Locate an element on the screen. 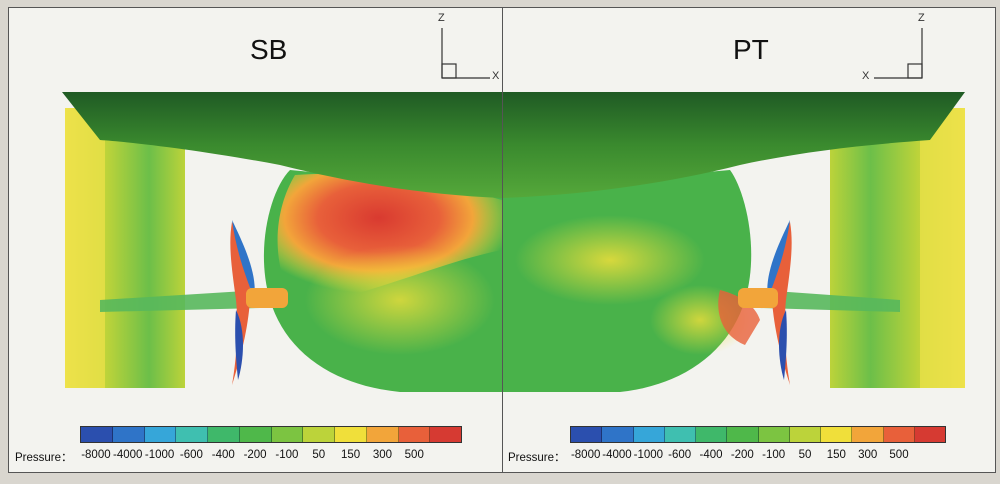  panel-title-sb: SB is located at coordinates (269, 49).